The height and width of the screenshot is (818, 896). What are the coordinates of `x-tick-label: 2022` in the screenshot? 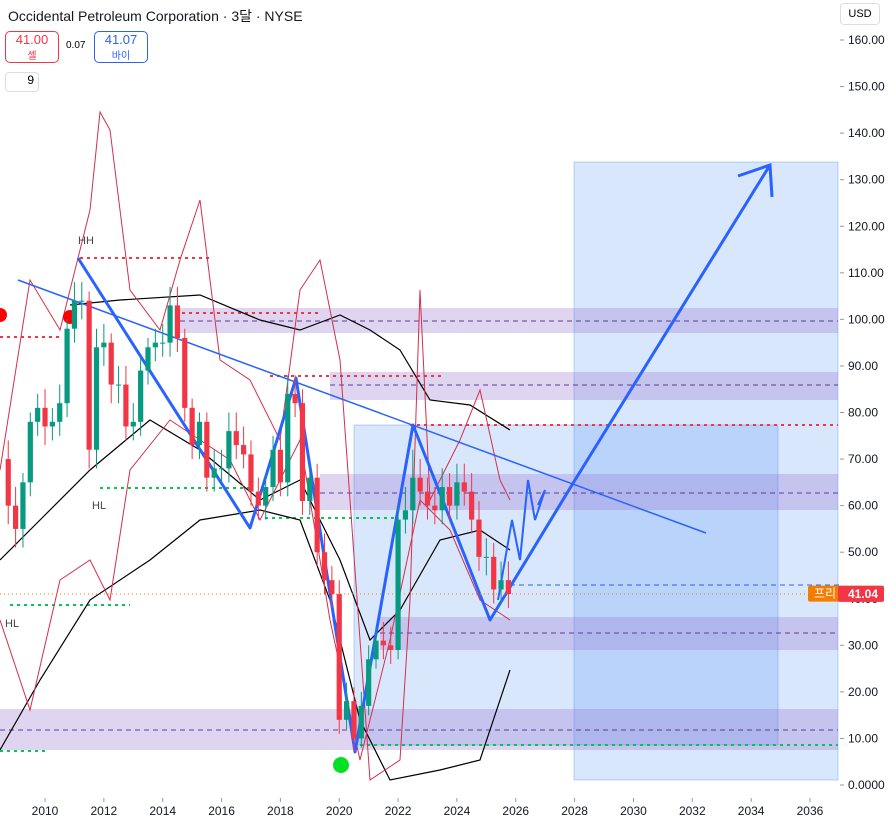 It's located at (398, 811).